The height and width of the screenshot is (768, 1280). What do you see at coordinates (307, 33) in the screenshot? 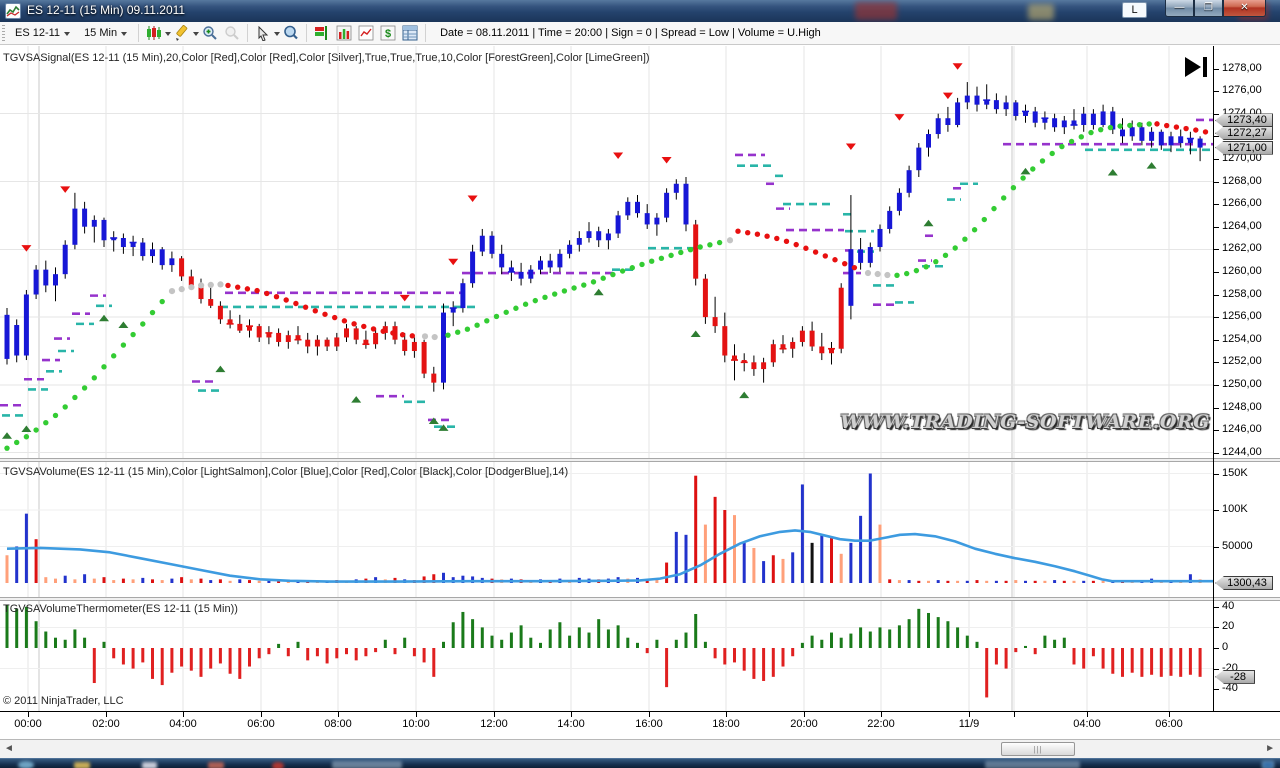
I see `toolbar-separator` at bounding box center [307, 33].